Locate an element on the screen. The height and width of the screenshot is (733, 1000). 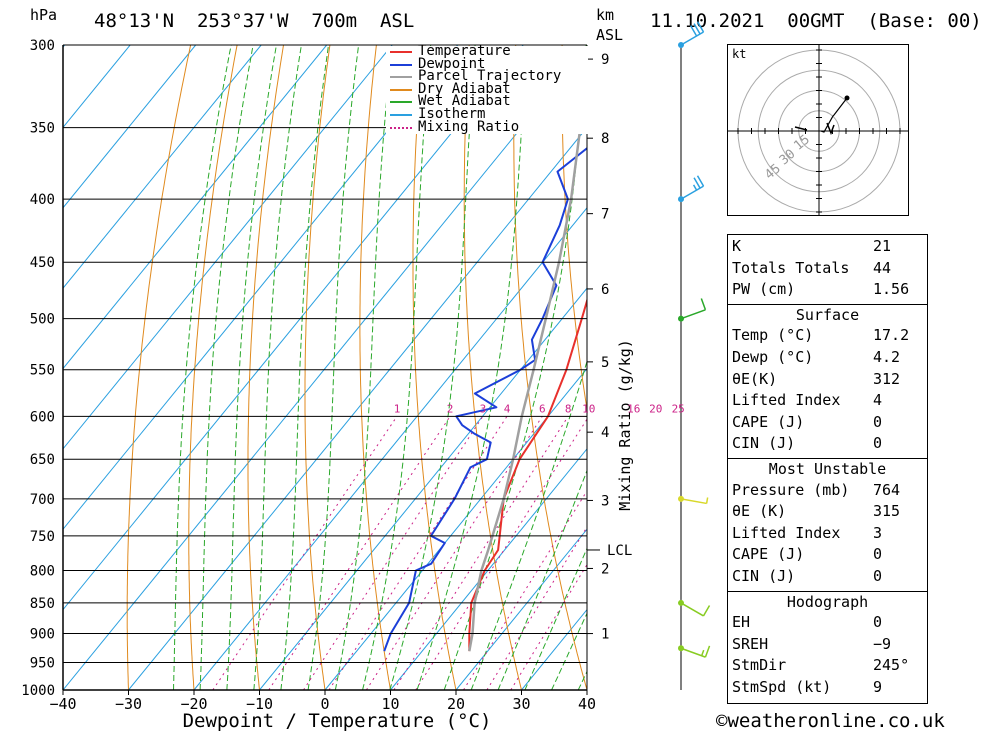
series-line-parcel-trajectory is located at coordinates (527, 367).